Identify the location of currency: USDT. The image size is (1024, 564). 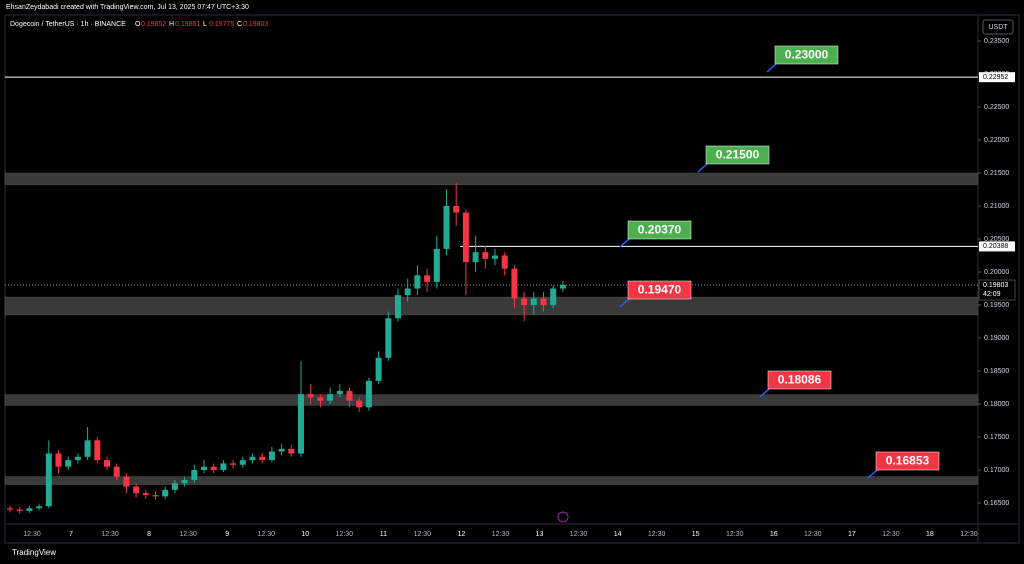
(998, 27).